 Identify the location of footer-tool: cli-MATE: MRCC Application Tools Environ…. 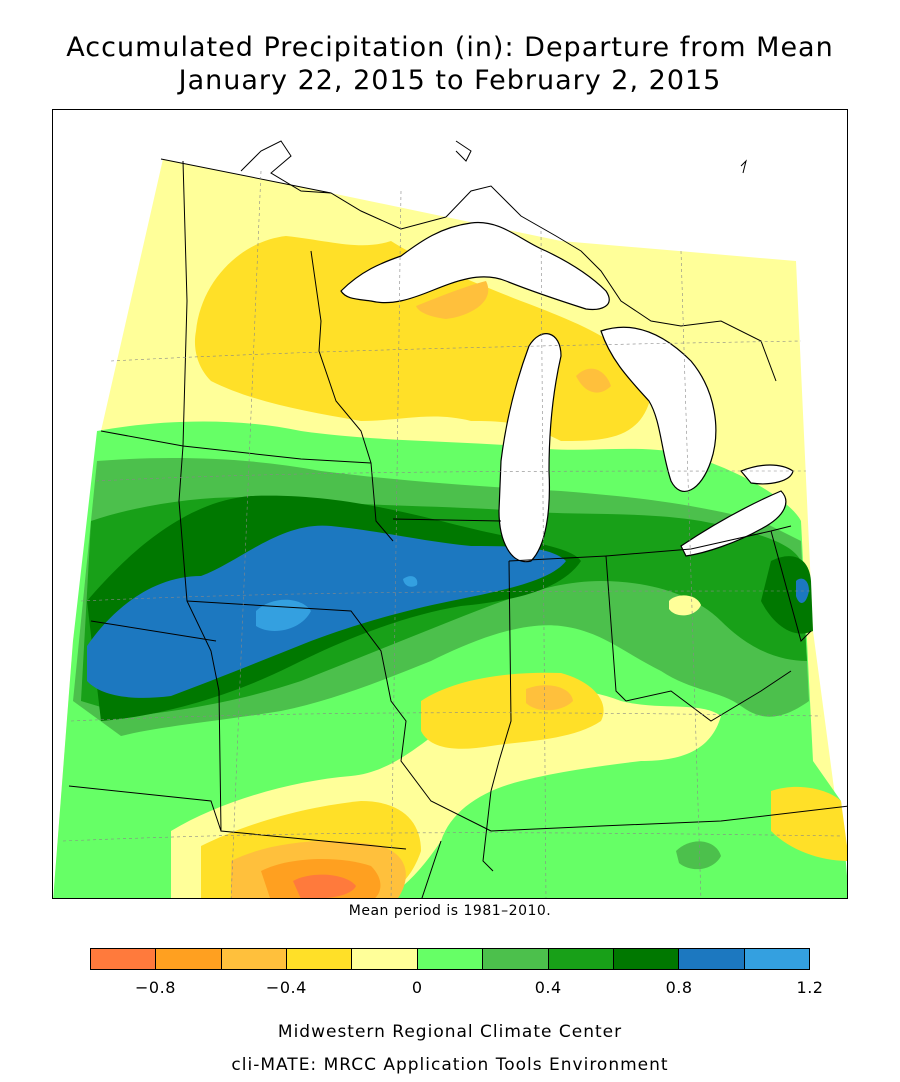
(450, 1065).